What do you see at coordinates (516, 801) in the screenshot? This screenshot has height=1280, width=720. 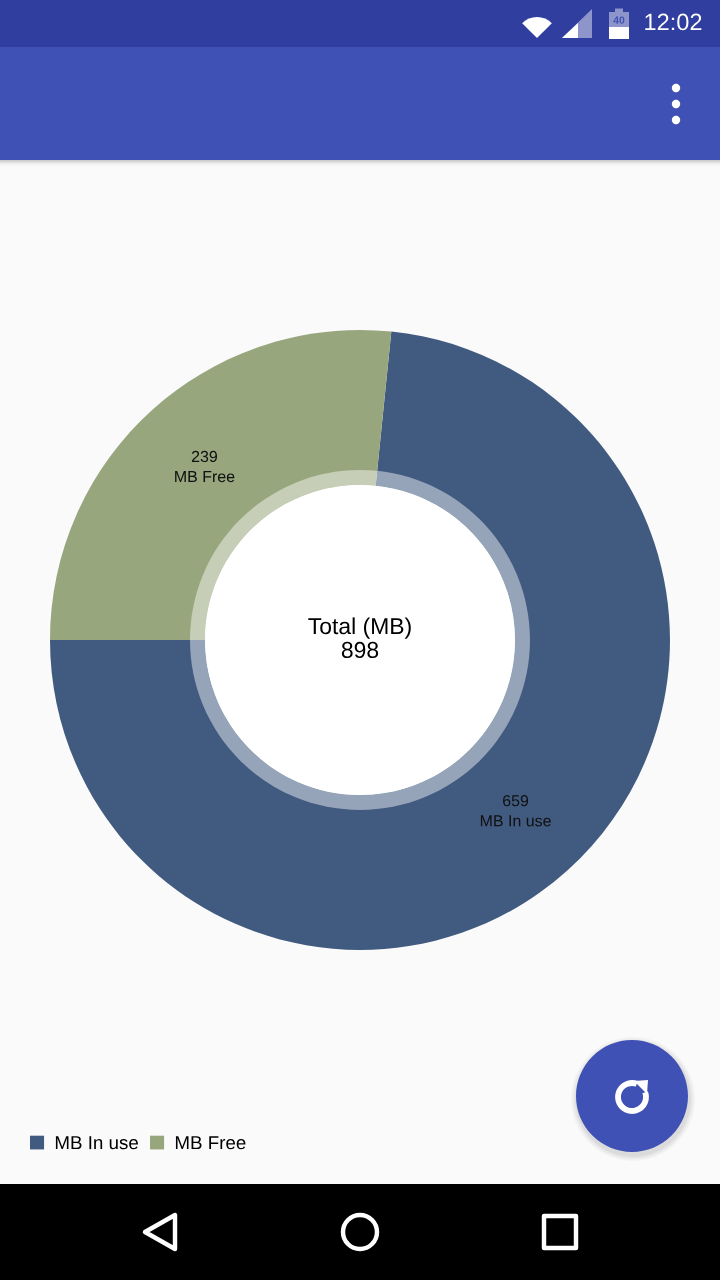 I see `data-label: 659` at bounding box center [516, 801].